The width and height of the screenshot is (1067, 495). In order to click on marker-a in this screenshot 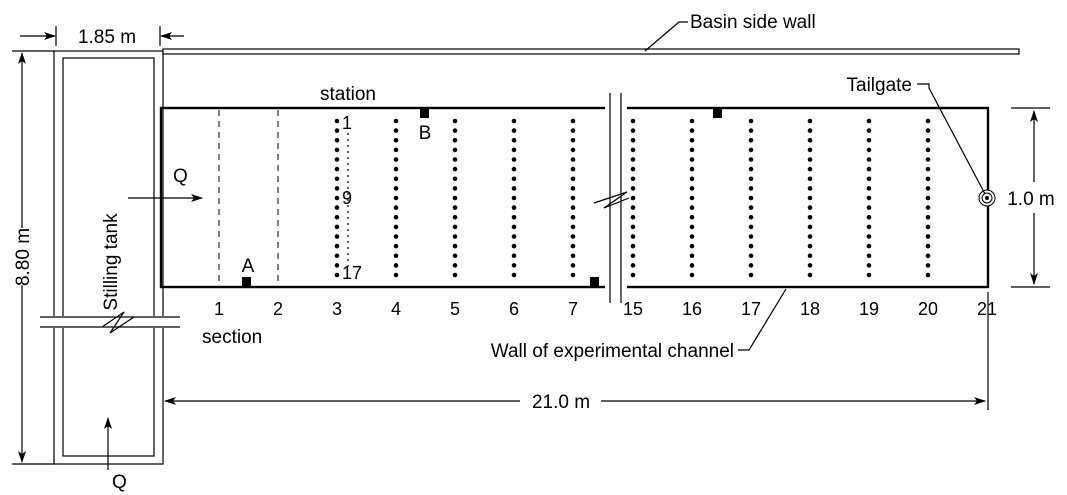, I will do `click(246, 281)`.